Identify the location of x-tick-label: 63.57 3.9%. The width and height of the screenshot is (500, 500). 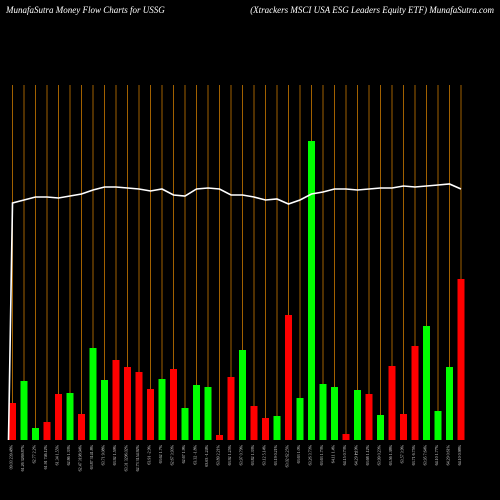
(402, 453).